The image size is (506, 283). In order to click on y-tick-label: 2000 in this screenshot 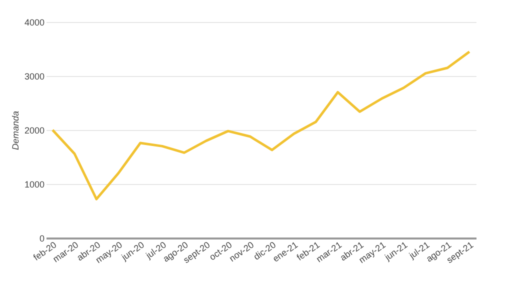, I will do `click(34, 131)`.